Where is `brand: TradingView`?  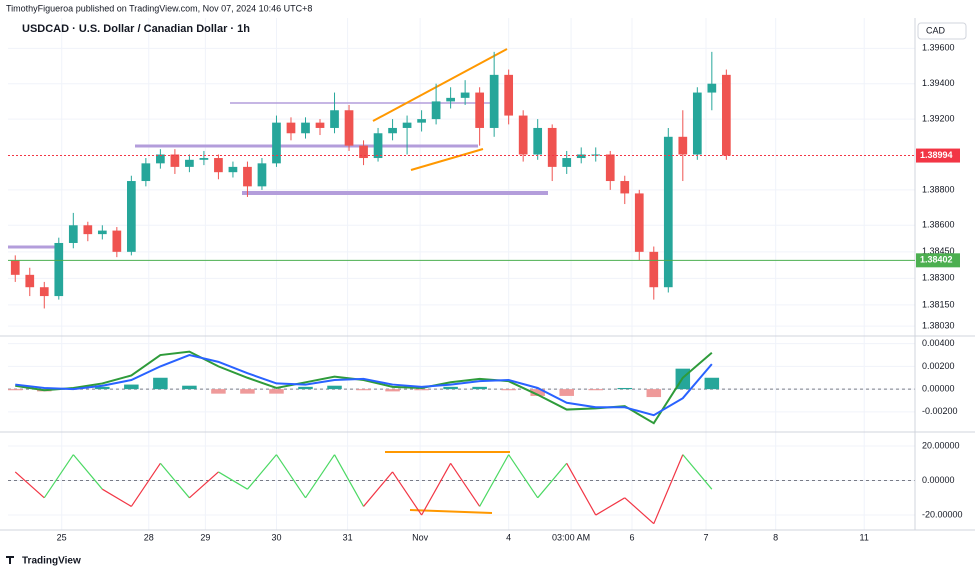 brand: TradingView is located at coordinates (51, 561).